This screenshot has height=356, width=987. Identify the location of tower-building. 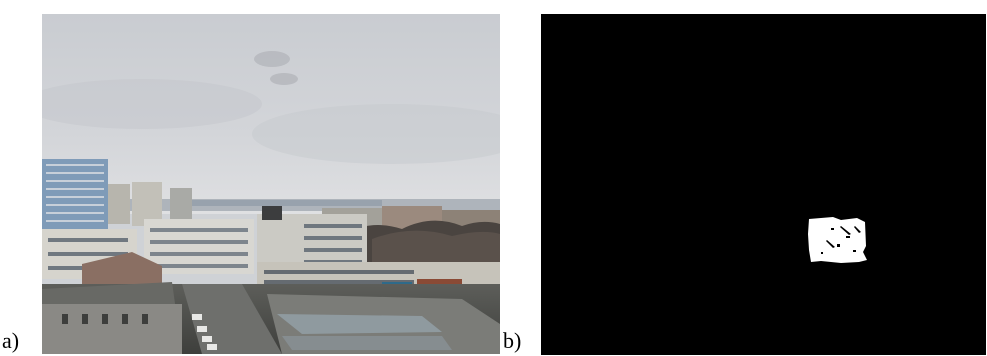
(75, 199).